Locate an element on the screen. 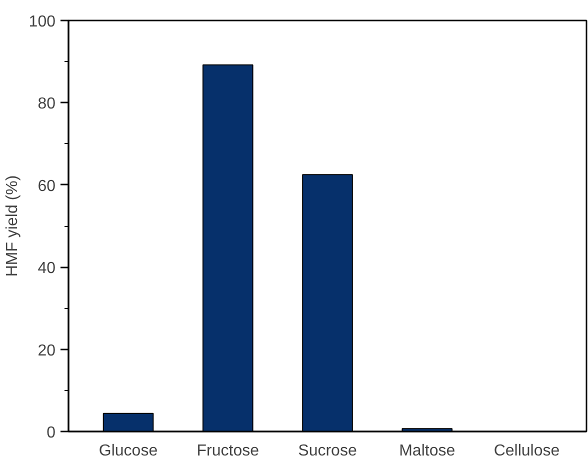 This screenshot has height=462, width=588. y-tick-label: 100 is located at coordinates (42, 22).